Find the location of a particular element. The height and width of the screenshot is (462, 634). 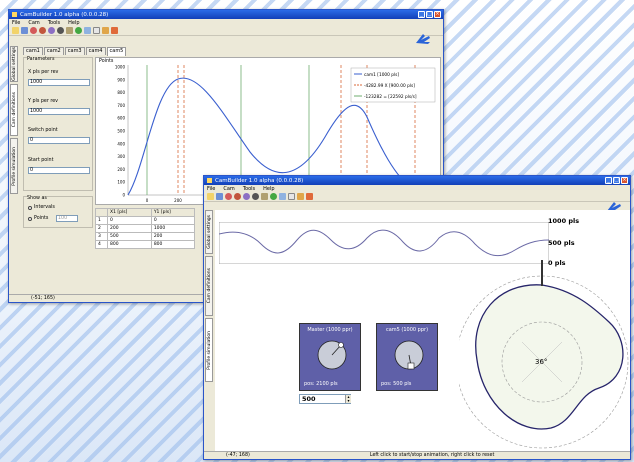

front-titlebar: CamBuilder 1.0 alpha (0.0.0.28) _ □ × is located at coordinates (417, 180).